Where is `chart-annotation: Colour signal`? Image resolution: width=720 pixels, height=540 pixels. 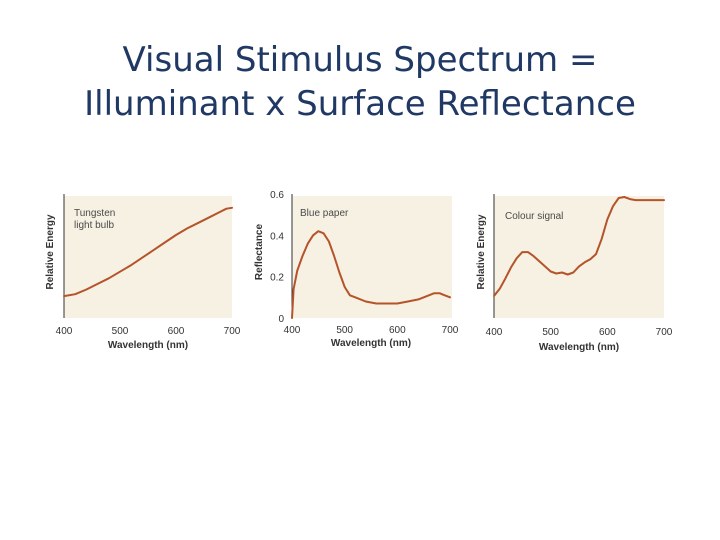
chart-annotation: Colour signal is located at coordinates (534, 216).